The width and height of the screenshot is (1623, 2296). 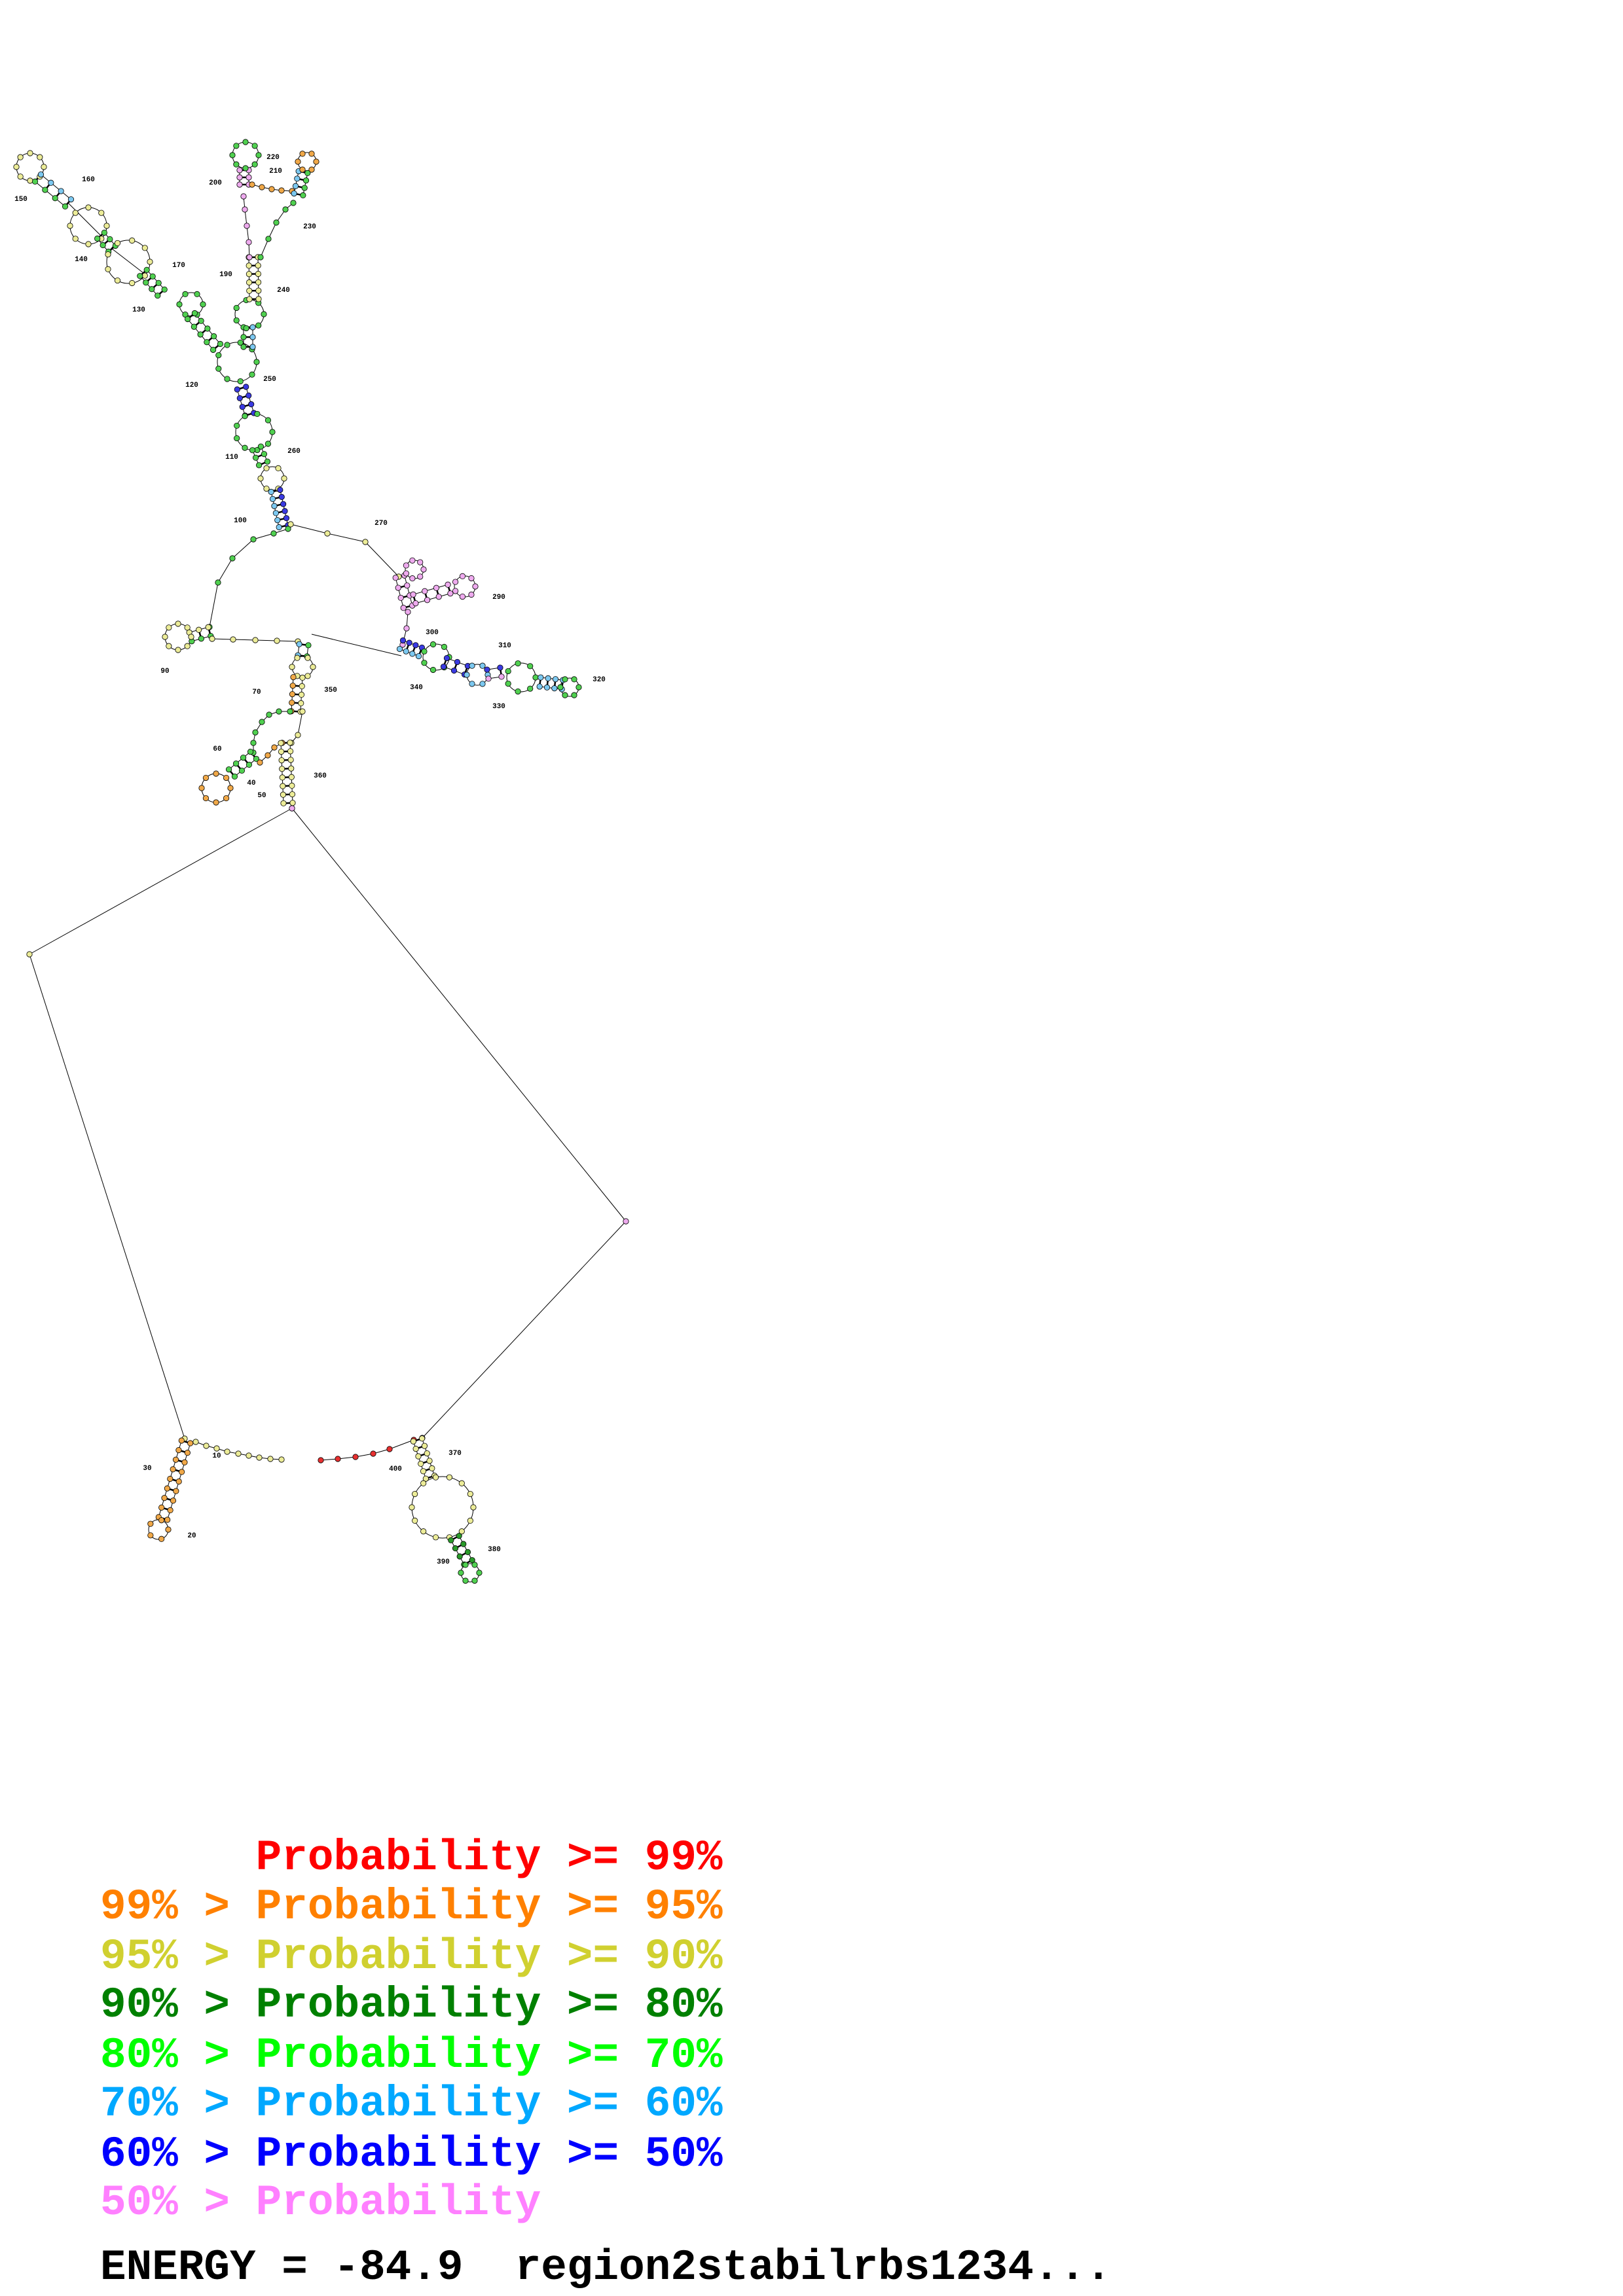 I want to click on position-label: 190, so click(x=225, y=275).